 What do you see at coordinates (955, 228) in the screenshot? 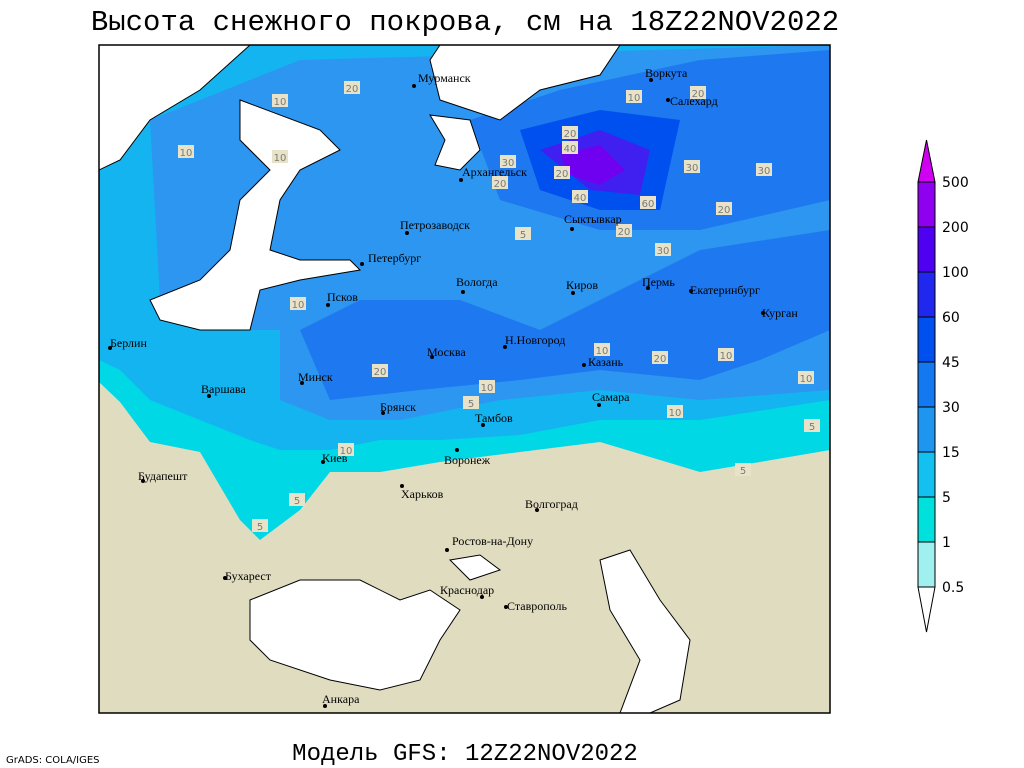
I see `legend-label: 200` at bounding box center [955, 228].